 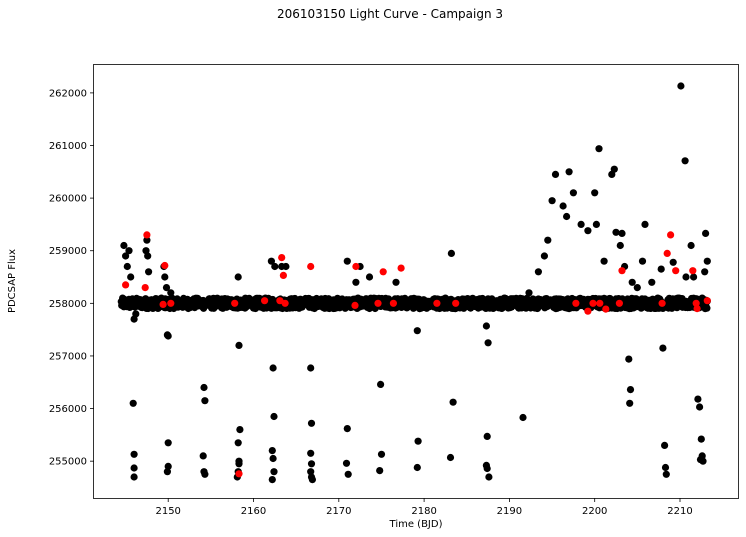 What do you see at coordinates (68, 93) in the screenshot?
I see `y-tick-label: 262000` at bounding box center [68, 93].